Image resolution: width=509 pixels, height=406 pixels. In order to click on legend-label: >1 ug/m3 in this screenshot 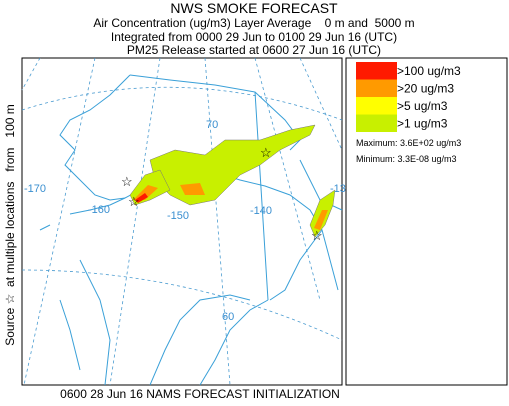, I will do `click(422, 124)`.